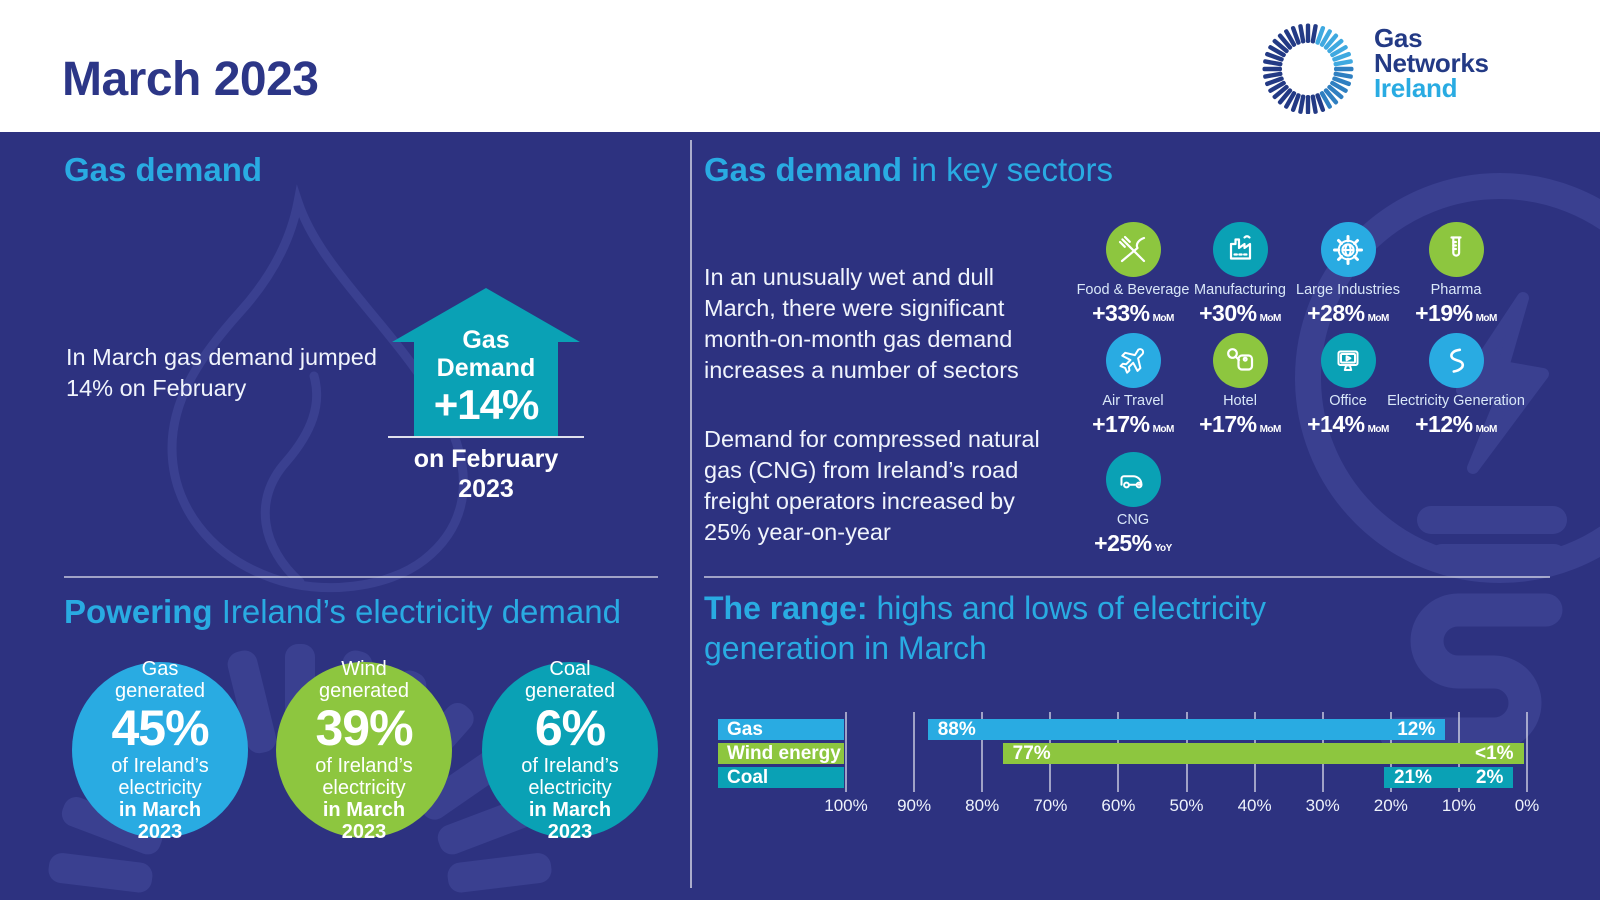 The image size is (1600, 900). Describe the element at coordinates (1308, 68) in the screenshot. I see `gas-networks-ireland-logo-icon` at that location.